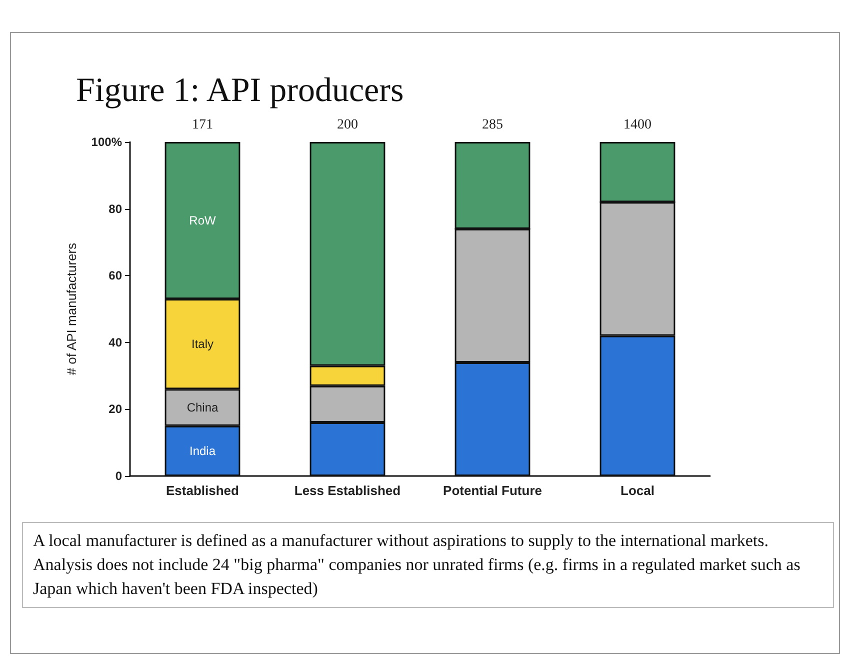  Describe the element at coordinates (115, 275) in the screenshot. I see `y-tick-label: 60` at that location.